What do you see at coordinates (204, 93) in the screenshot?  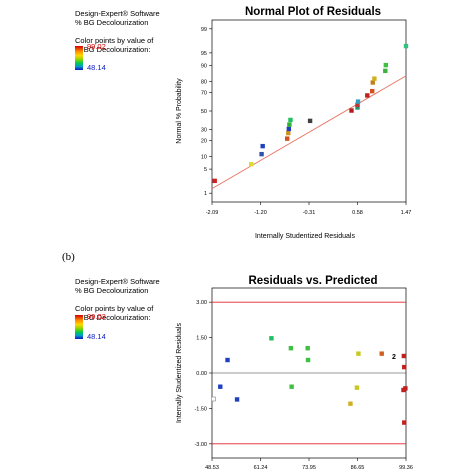 I see `y-tick-label: 70` at bounding box center [204, 93].